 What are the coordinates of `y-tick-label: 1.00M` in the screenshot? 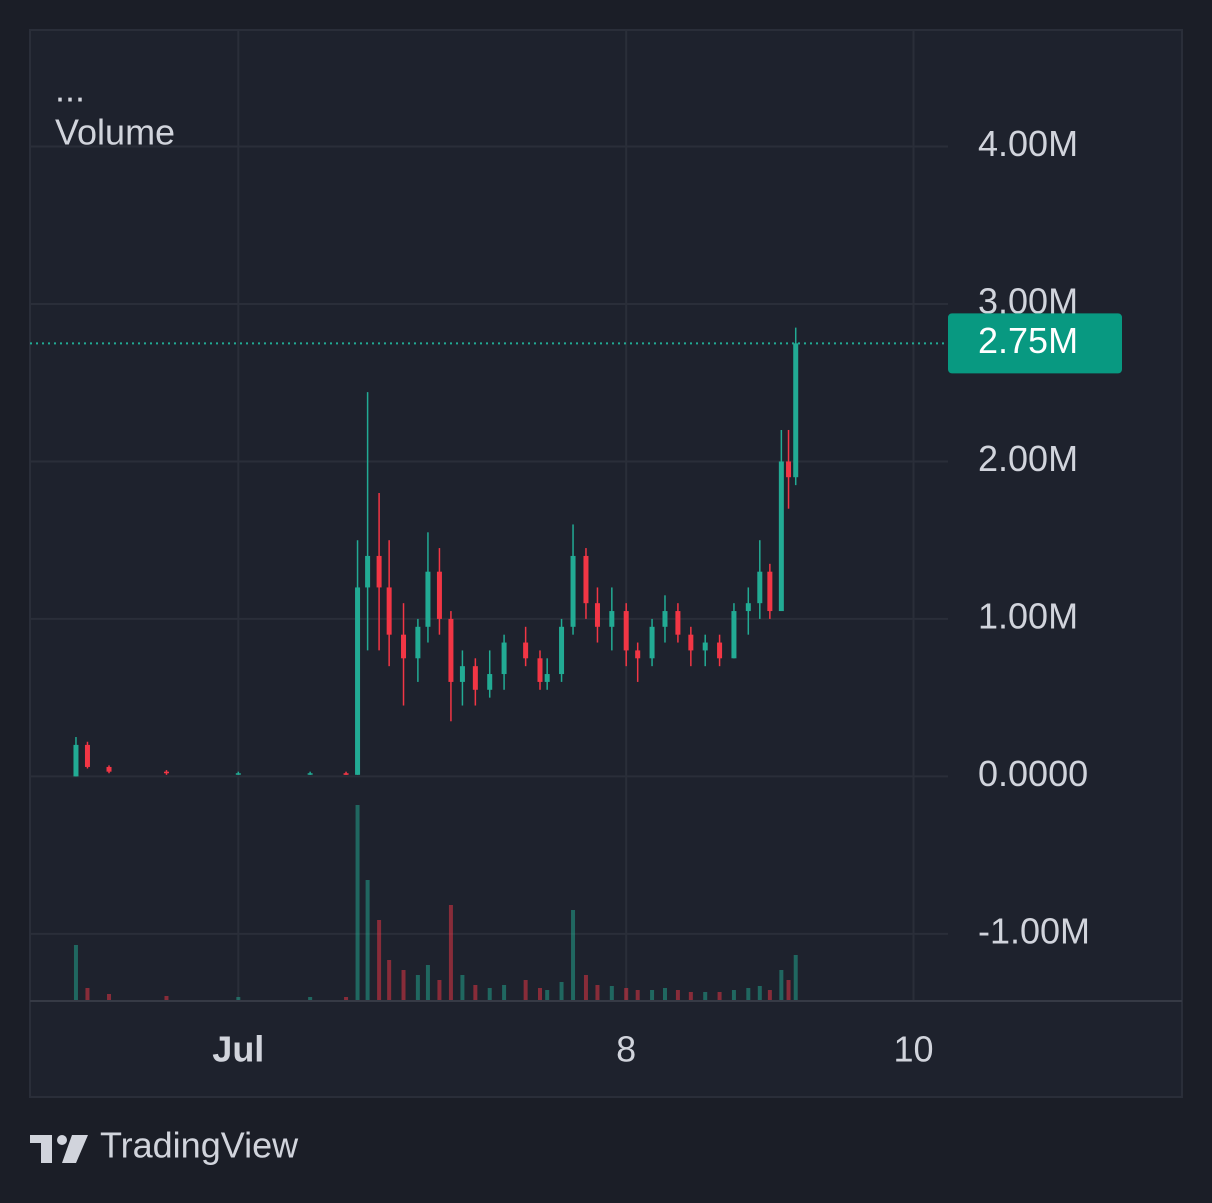 It's located at (1028, 615).